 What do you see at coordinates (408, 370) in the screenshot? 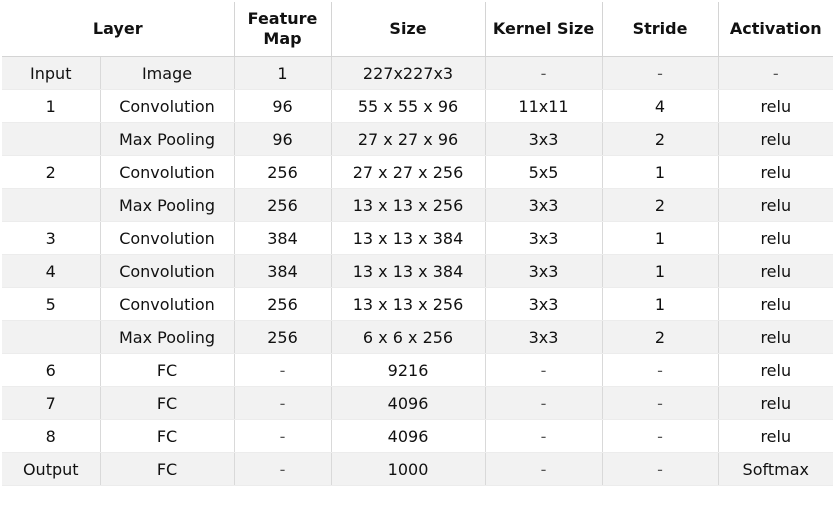
I see `cell-size: 9216` at bounding box center [408, 370].